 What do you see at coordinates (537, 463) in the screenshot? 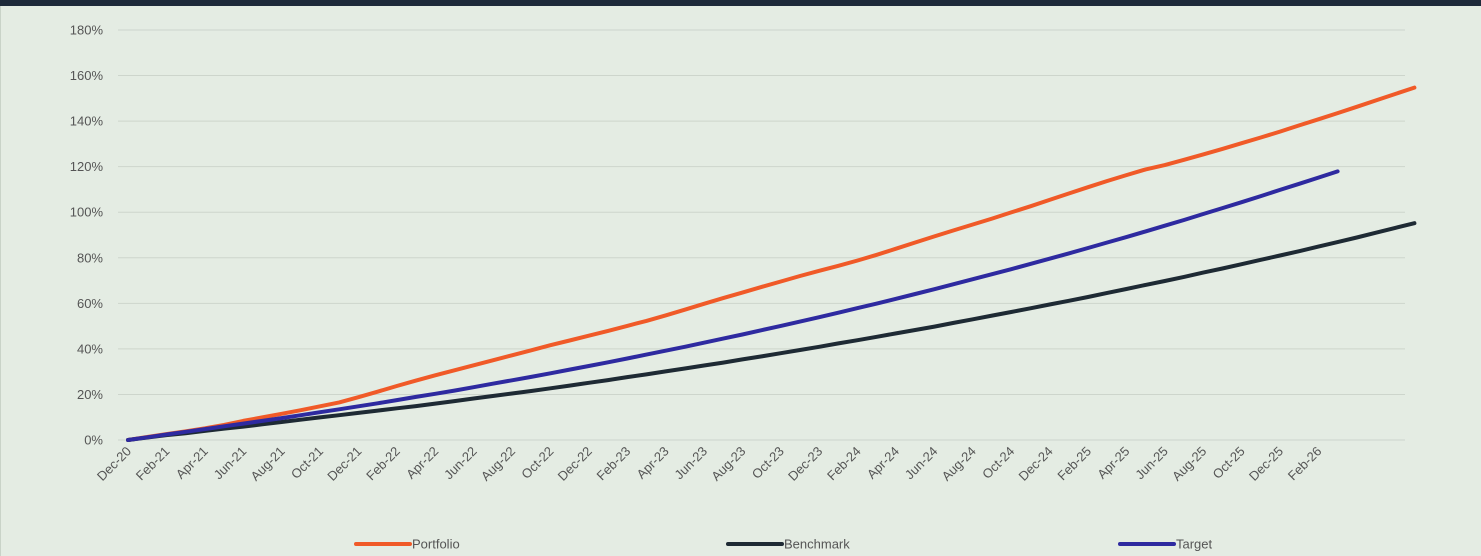
I see `x-tick-label: Oct-22` at bounding box center [537, 463].